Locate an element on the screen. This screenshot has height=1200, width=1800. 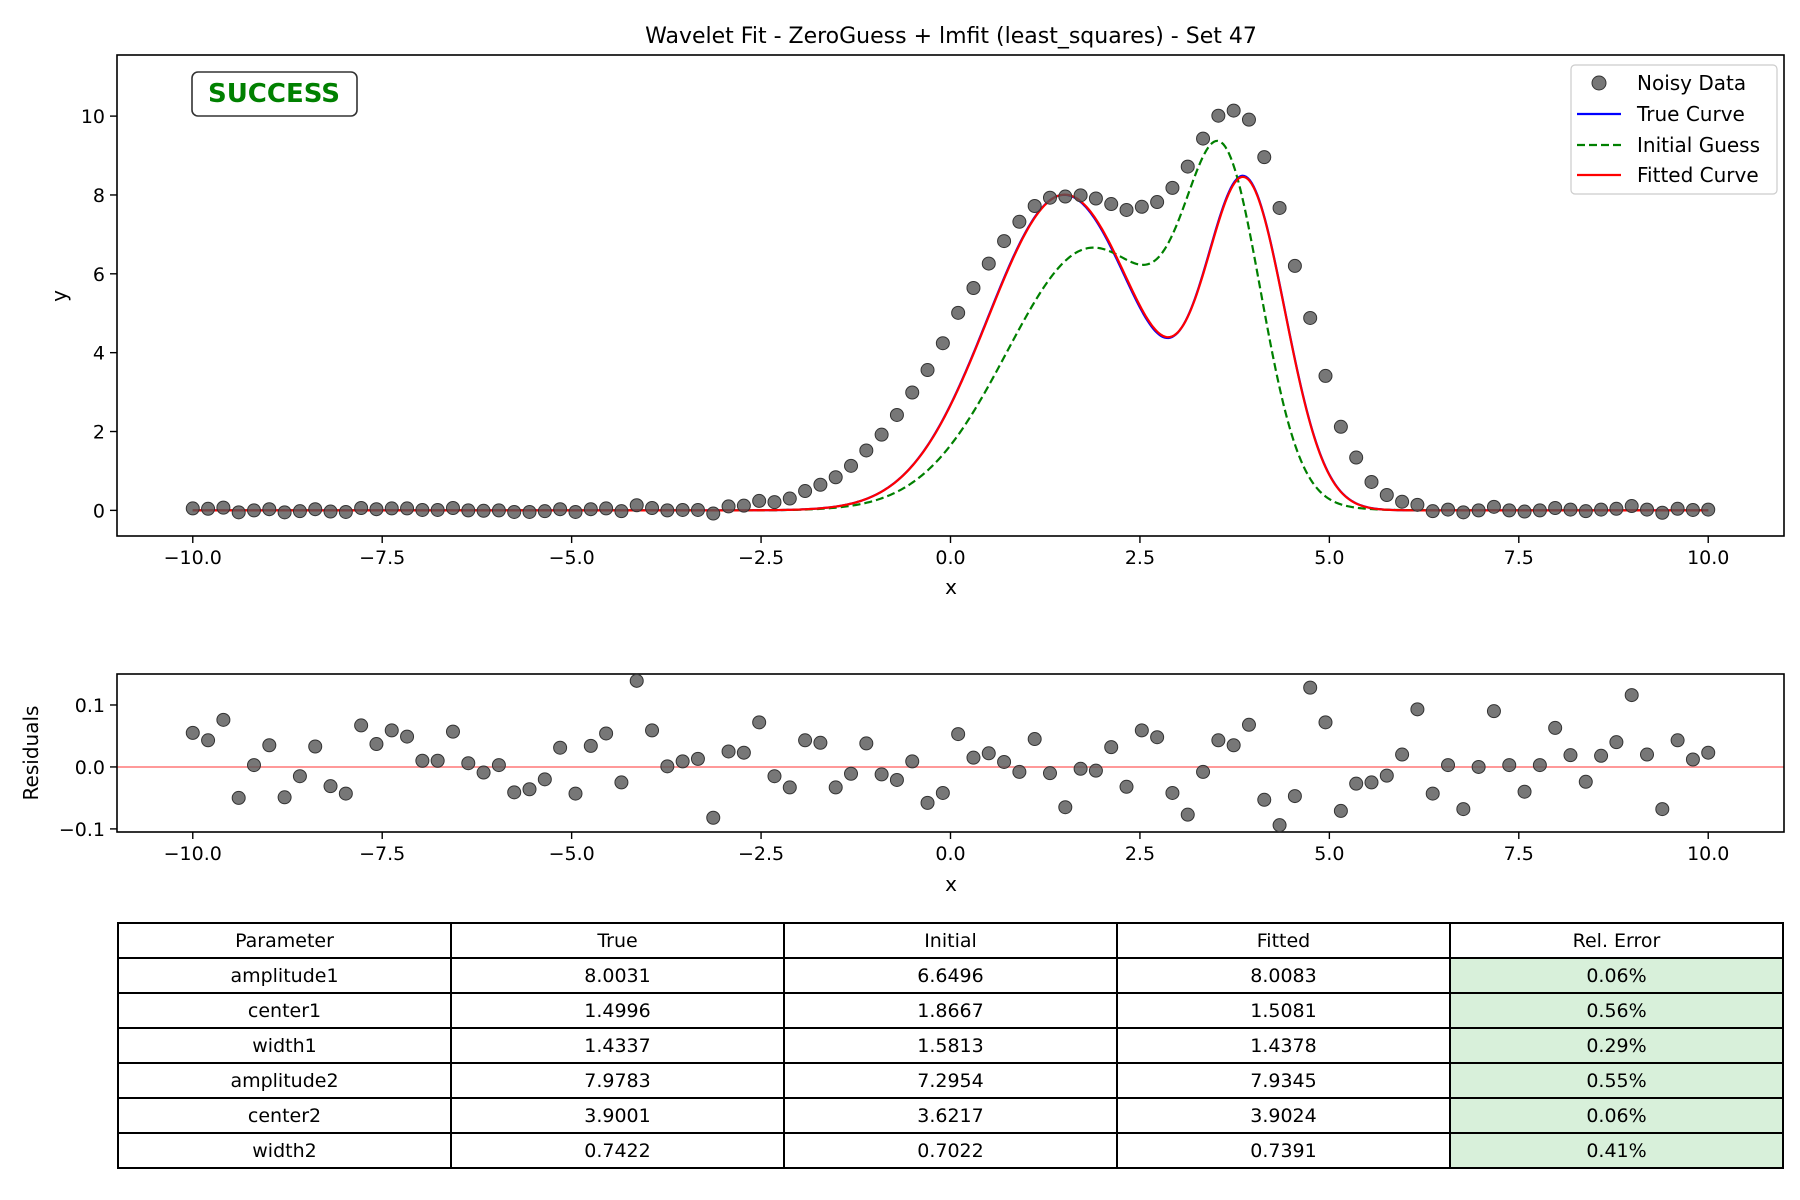
table-row: amplitude2 7.9783 7.2954 7.9345 0.55% is located at coordinates (950, 1080).